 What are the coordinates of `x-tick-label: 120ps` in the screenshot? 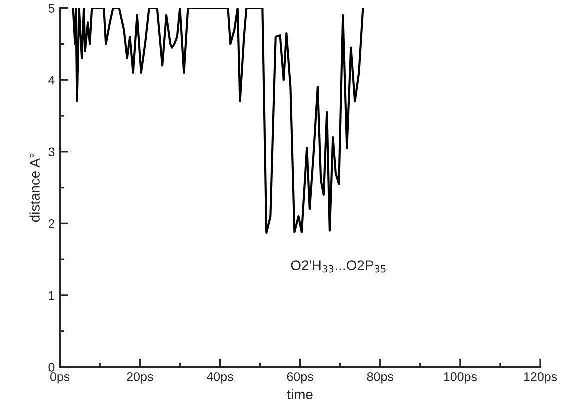 It's located at (541, 378).